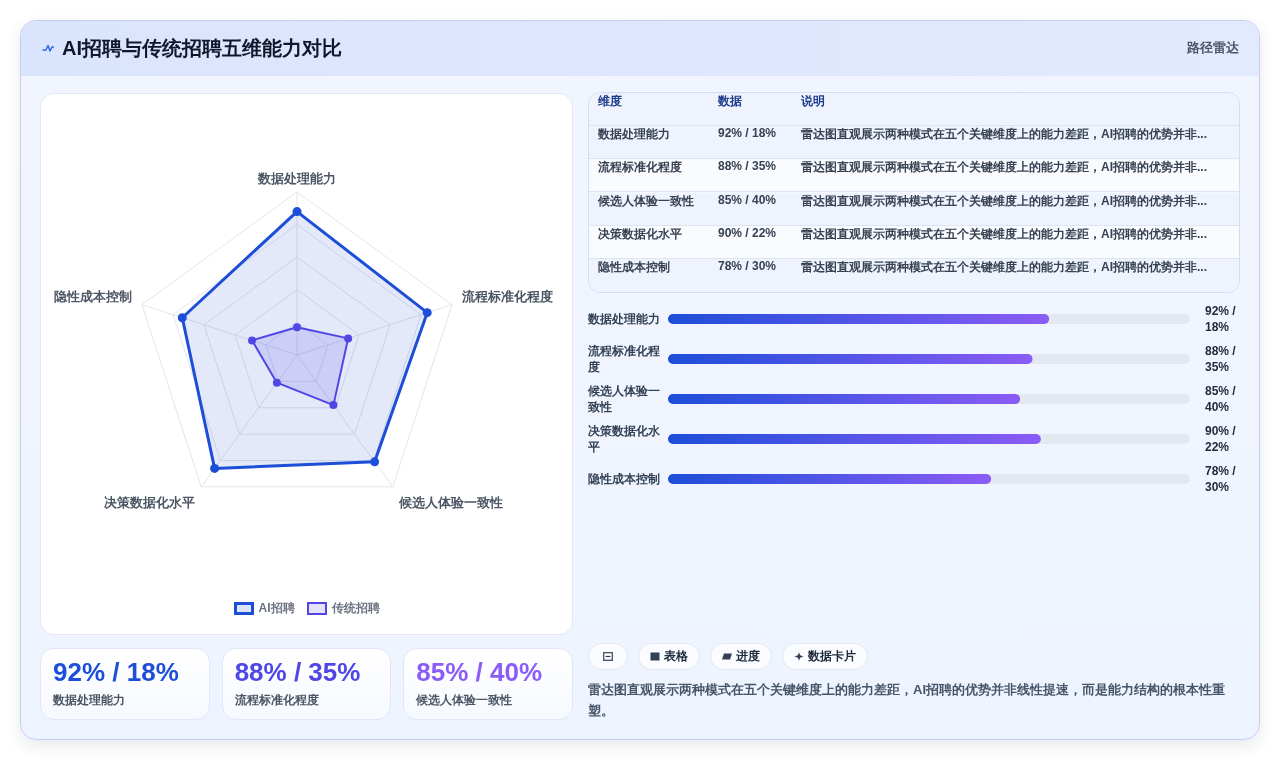 This screenshot has height=761, width=1280. What do you see at coordinates (93, 297) in the screenshot?
I see `spoke-label: 隐性成本控制` at bounding box center [93, 297].